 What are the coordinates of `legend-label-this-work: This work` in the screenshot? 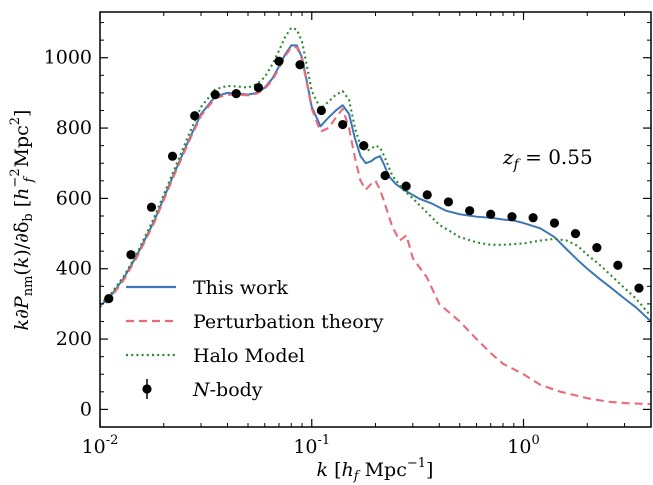 It's located at (241, 288).